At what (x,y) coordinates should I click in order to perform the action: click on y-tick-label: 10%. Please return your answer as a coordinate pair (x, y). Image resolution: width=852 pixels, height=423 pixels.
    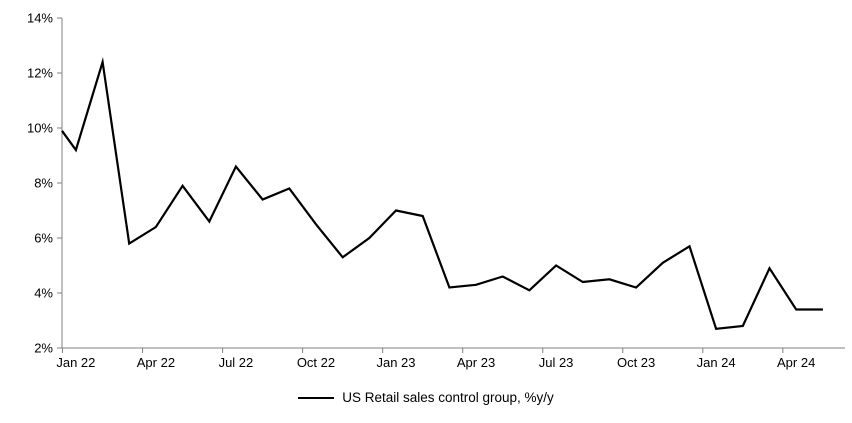
    Looking at the image, I should click on (40, 128).